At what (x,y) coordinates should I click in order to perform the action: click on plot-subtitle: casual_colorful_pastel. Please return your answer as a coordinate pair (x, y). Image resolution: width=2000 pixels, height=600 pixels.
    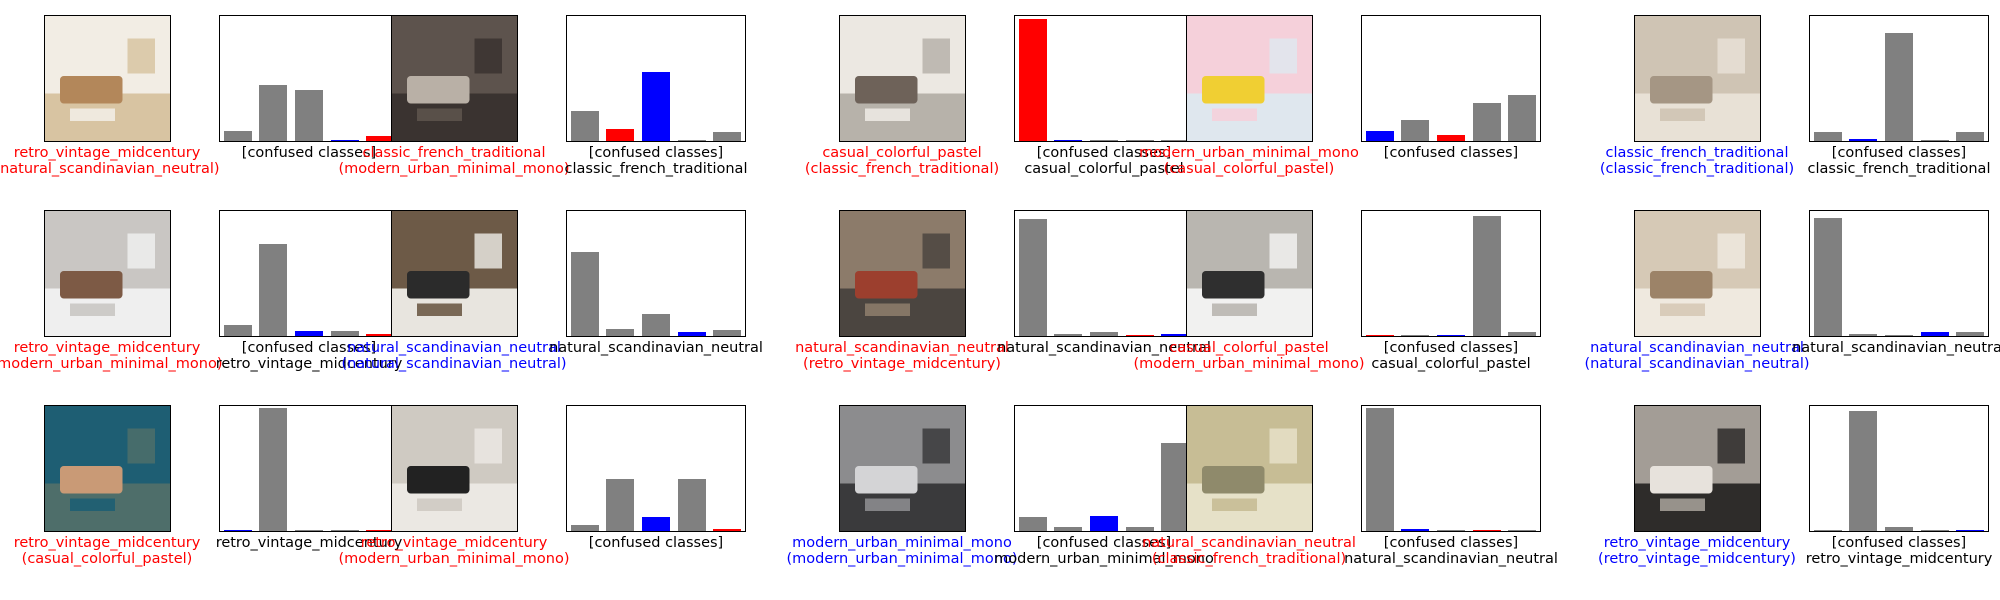
    Looking at the image, I should click on (1451, 364).